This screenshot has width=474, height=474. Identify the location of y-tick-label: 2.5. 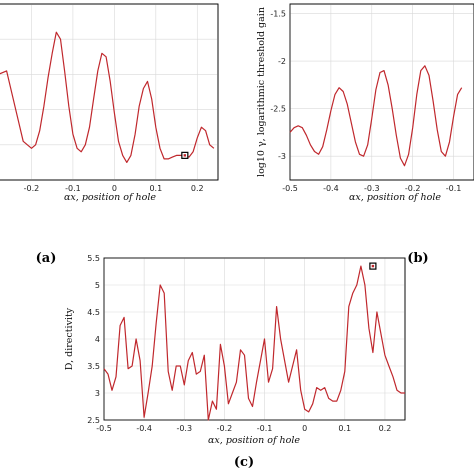
(93, 420).